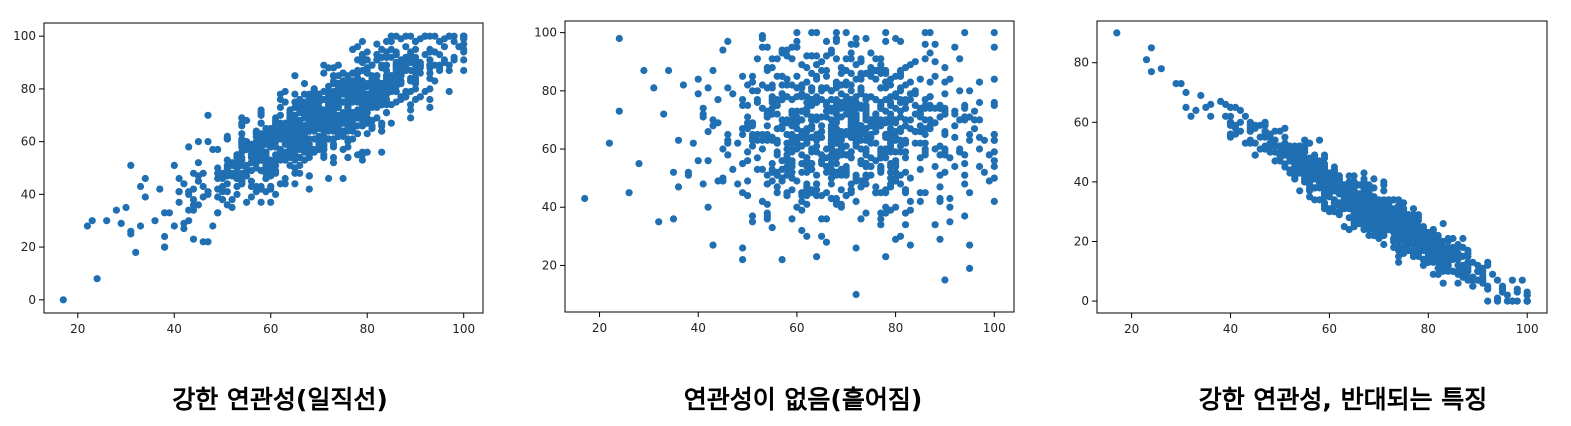  What do you see at coordinates (28, 194) in the screenshot?
I see `y-tick-label: 40` at bounding box center [28, 194].